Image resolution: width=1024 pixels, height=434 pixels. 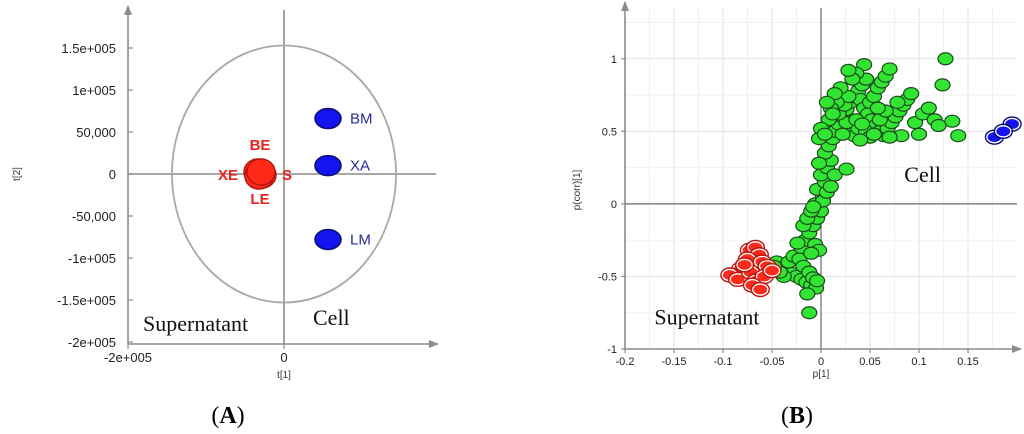 I want to click on panel-a-region-supernatant: Supernatant, so click(x=195, y=323).